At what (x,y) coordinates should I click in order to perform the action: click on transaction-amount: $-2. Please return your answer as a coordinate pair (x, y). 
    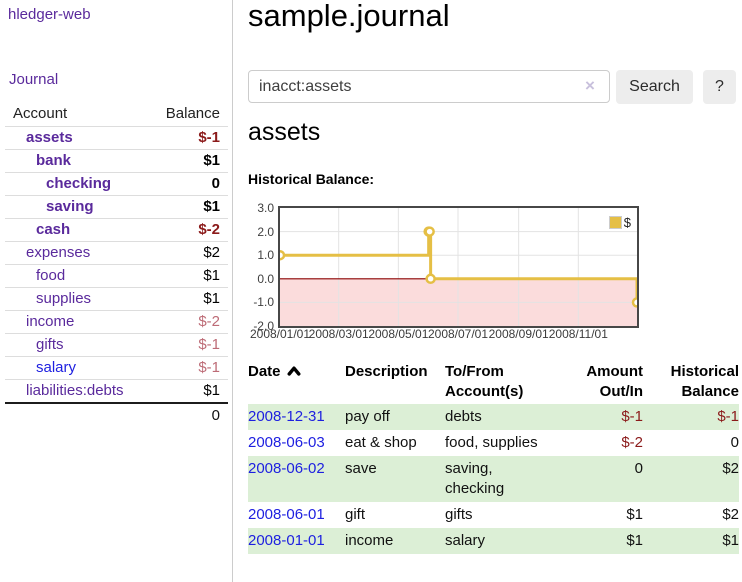
    Looking at the image, I should click on (632, 442).